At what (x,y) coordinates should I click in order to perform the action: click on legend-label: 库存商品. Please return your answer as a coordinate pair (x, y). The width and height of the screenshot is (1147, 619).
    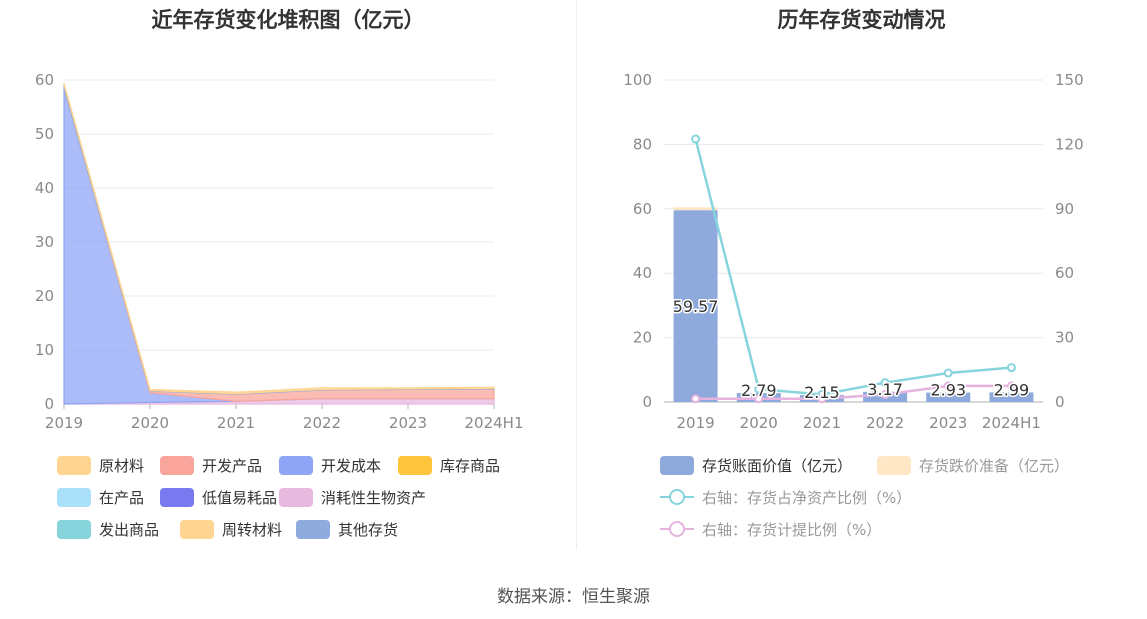
    Looking at the image, I should click on (470, 466).